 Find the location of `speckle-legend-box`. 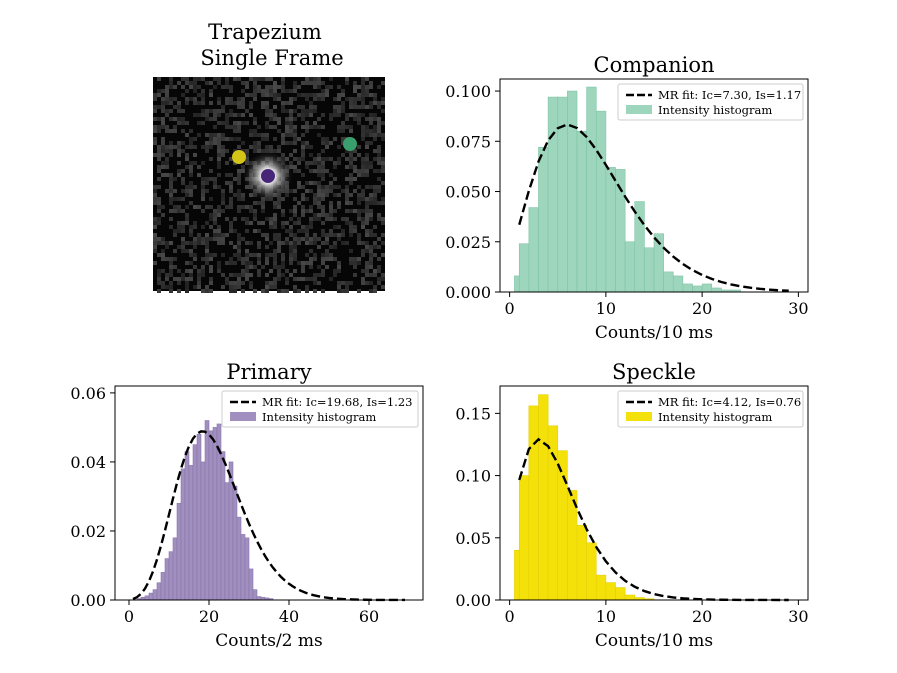

speckle-legend-box is located at coordinates (710, 409).